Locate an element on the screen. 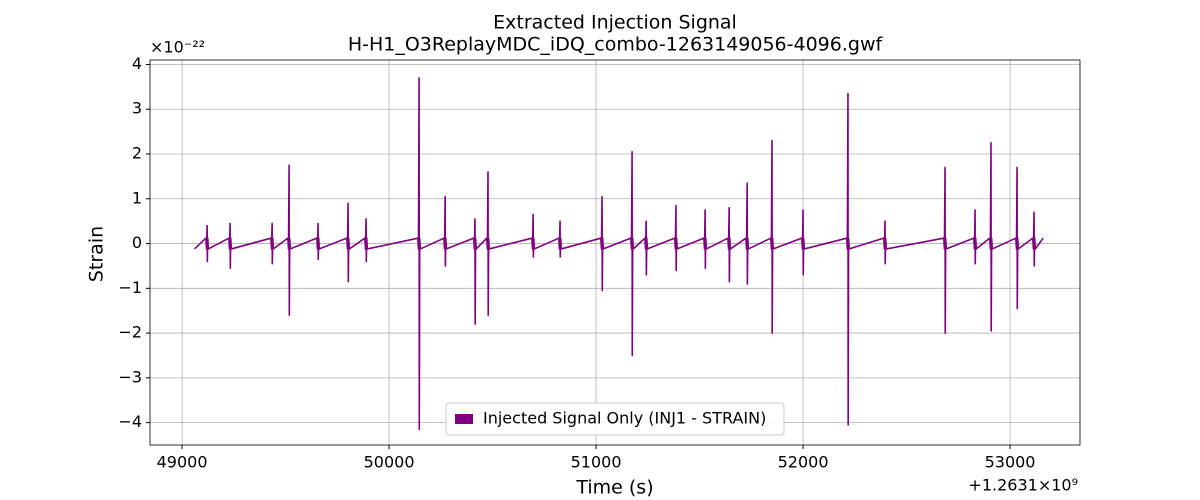 The image size is (1200, 500). x-tick-label: 51000 is located at coordinates (596, 462).